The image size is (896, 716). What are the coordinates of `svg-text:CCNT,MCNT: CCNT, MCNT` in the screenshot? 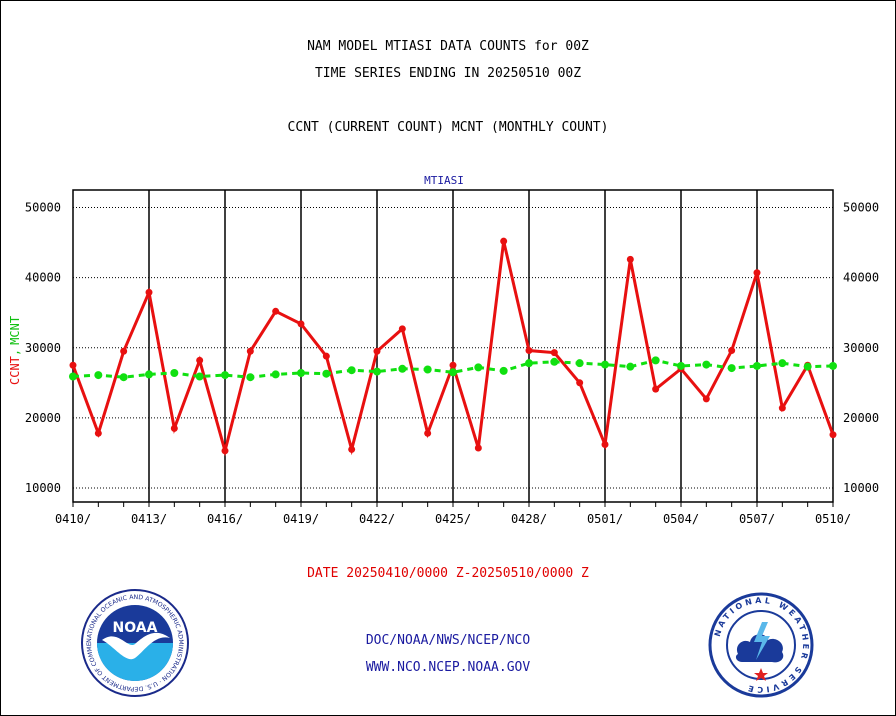 It's located at (15, 350).